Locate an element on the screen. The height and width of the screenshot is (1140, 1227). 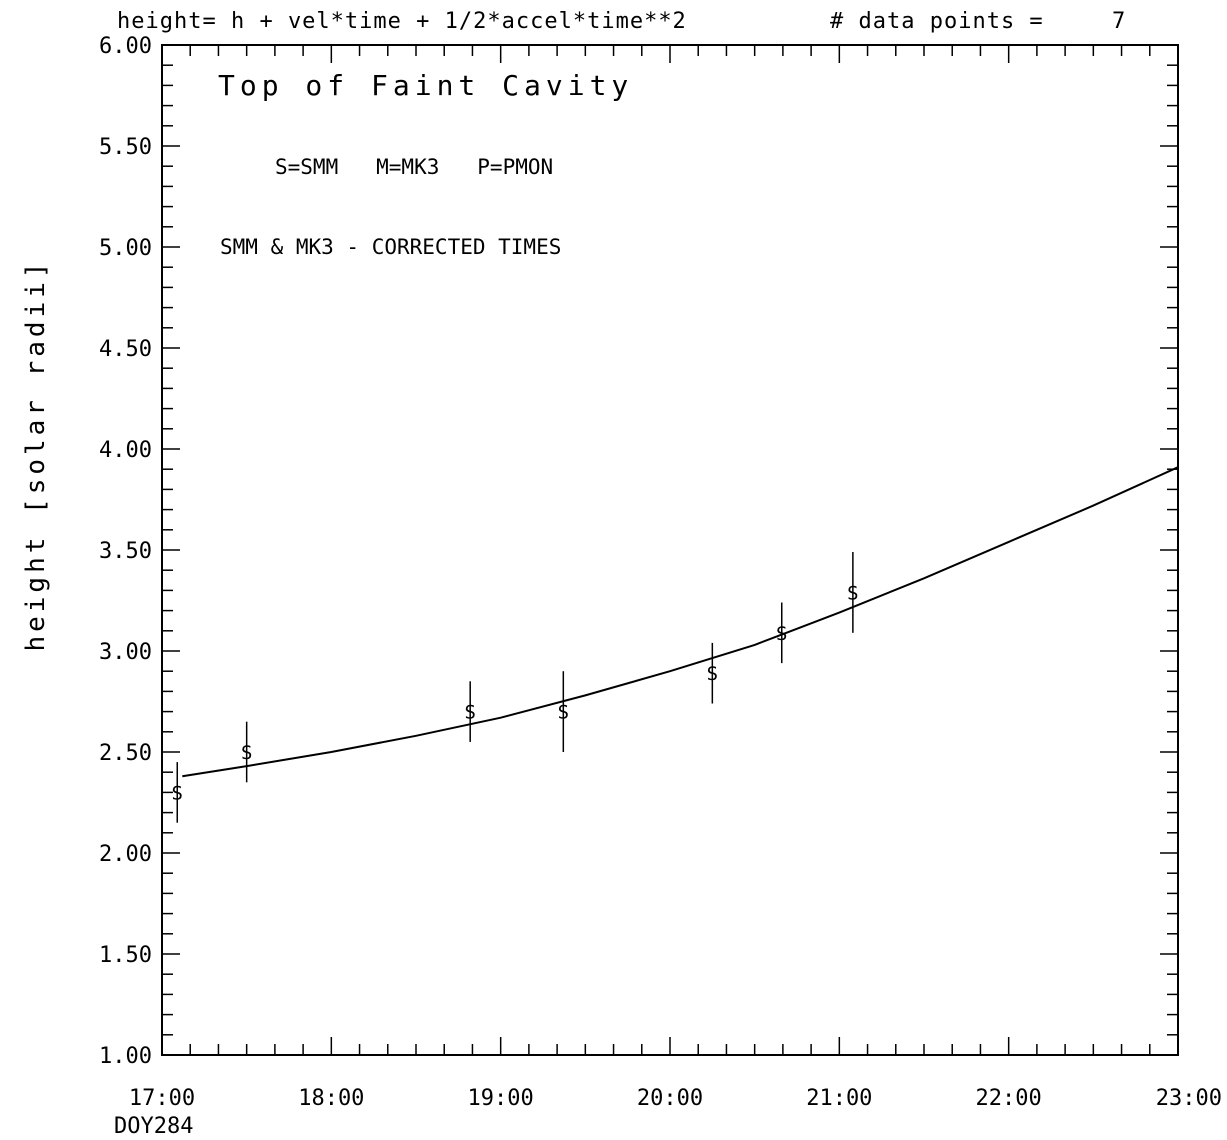
y-tick-label: 6.00 is located at coordinates (125, 46).